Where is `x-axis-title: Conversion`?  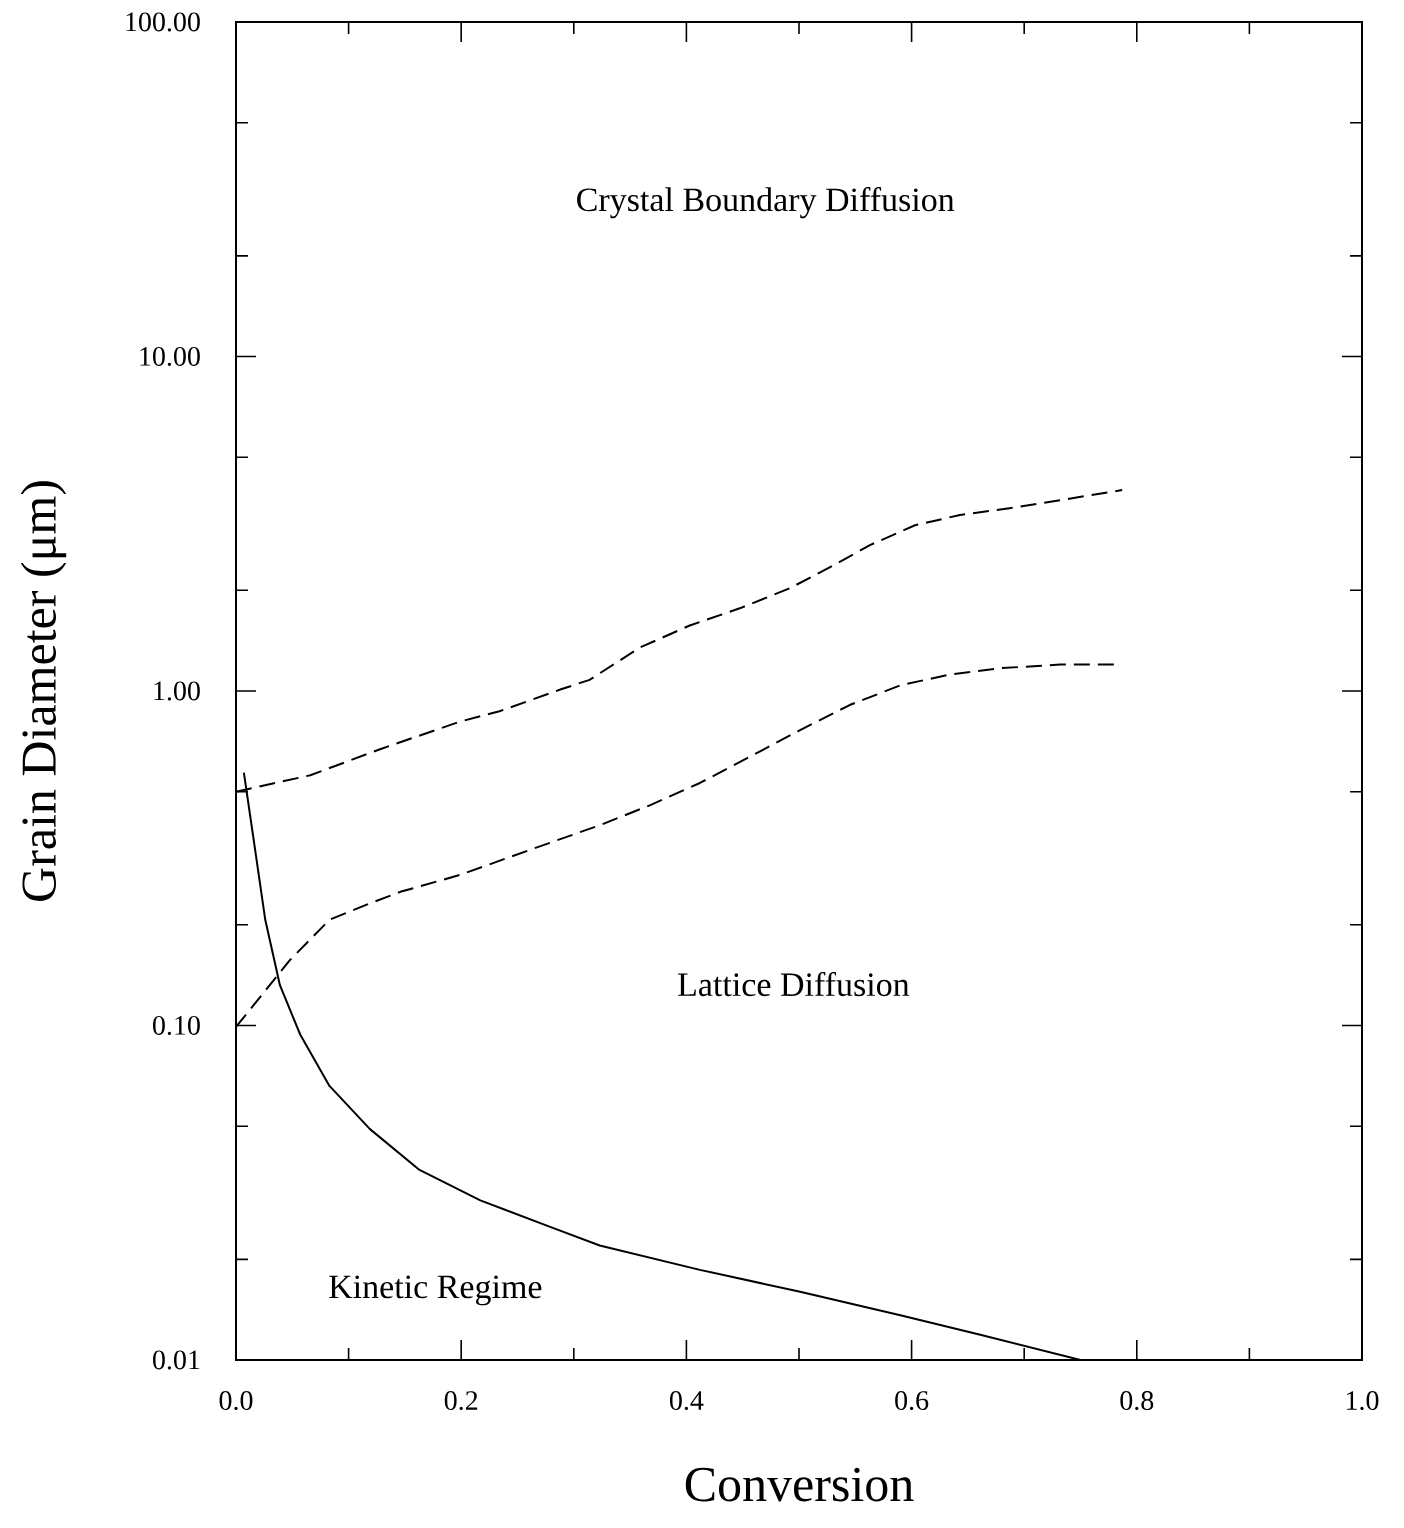
x-axis-title: Conversion is located at coordinates (799, 1484).